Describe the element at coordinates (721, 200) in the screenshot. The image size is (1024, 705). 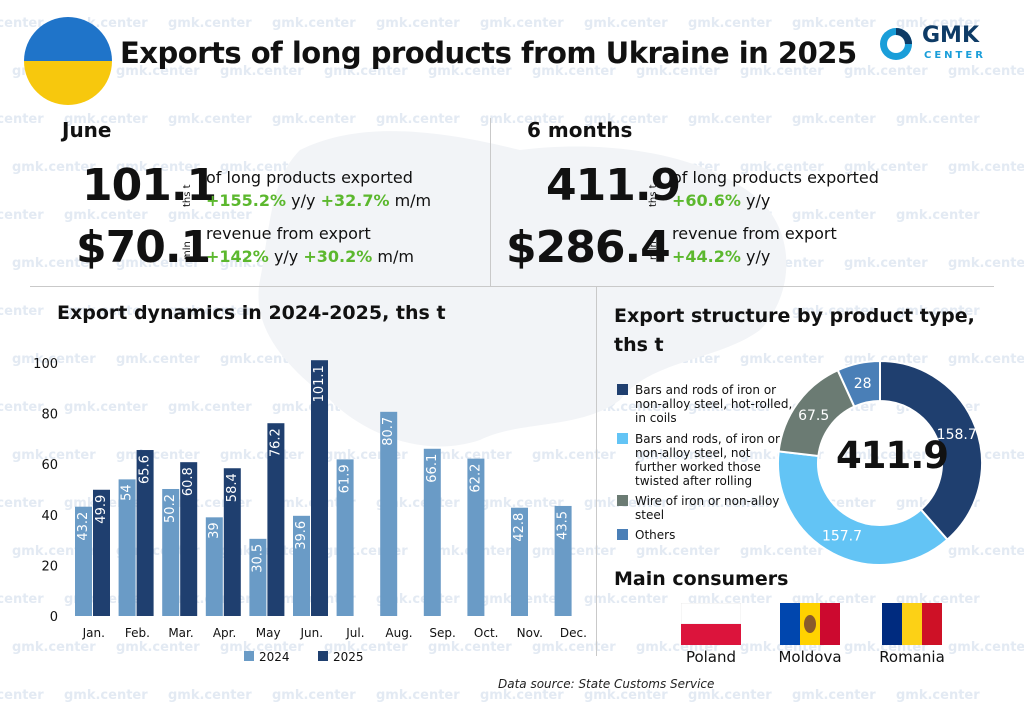
I see `six-months-volume-change: +60.6% y/y` at that location.